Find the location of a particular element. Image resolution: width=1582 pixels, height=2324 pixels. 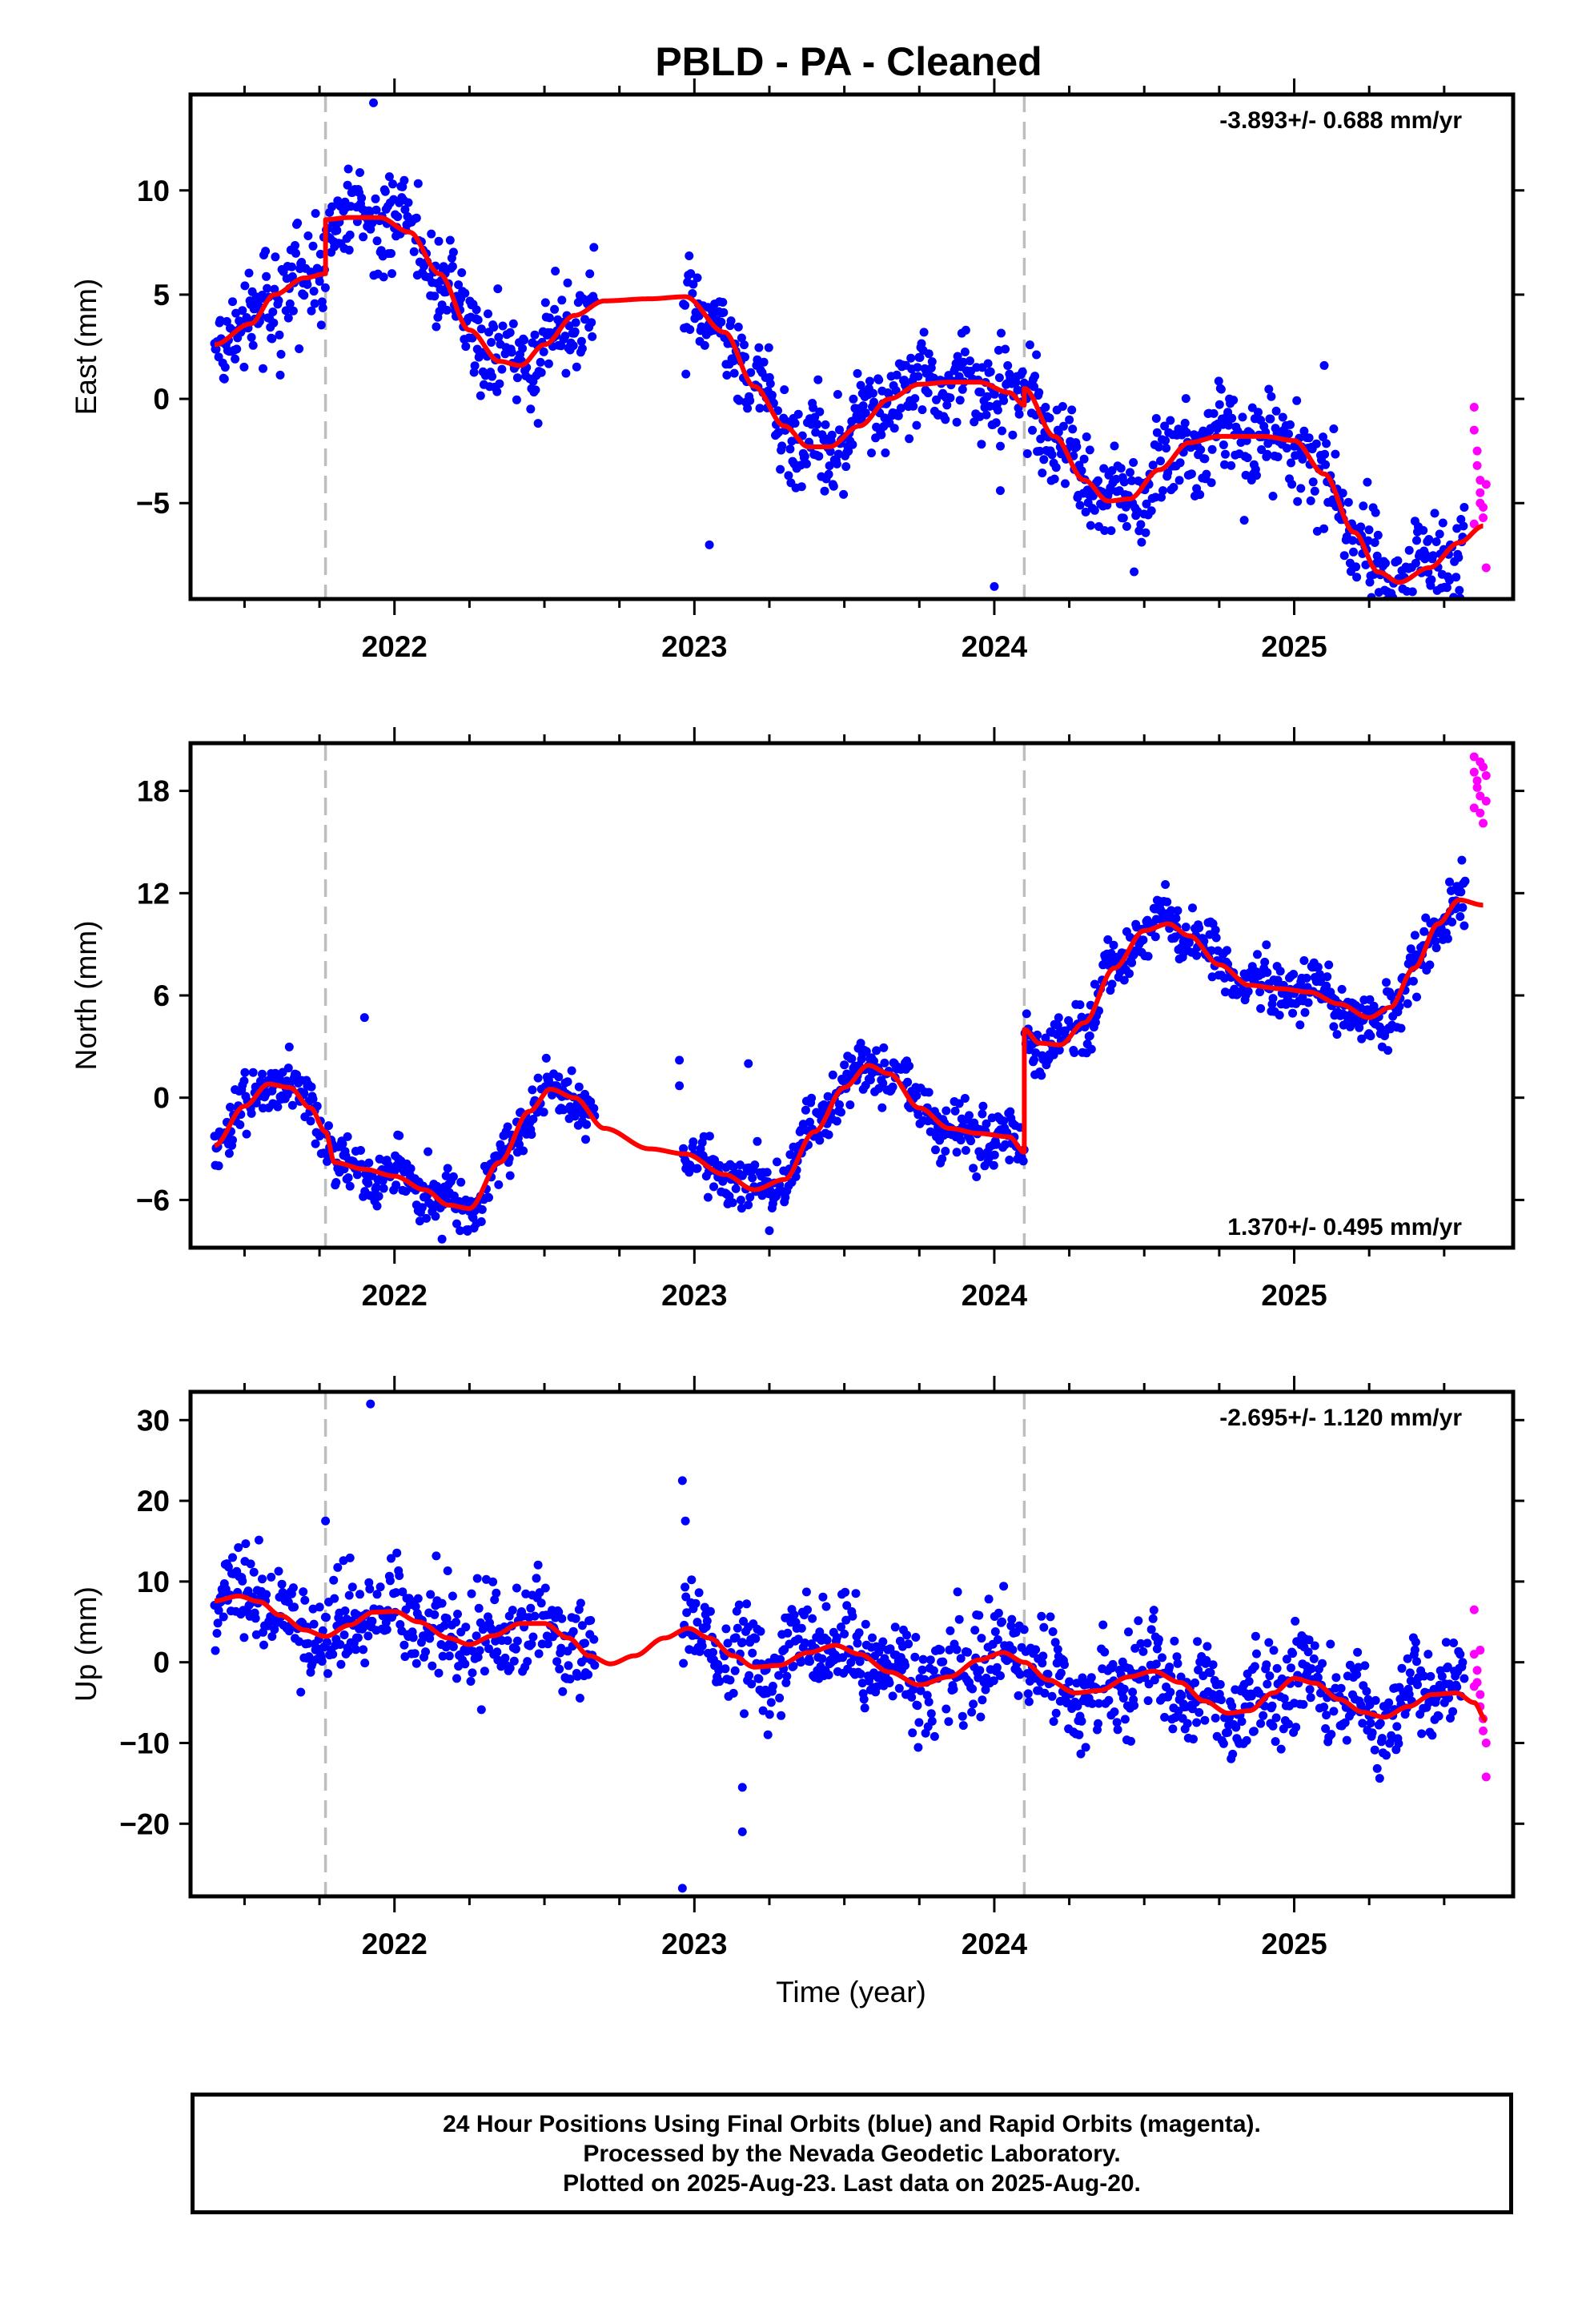

up-rapid-orbit-points is located at coordinates (1480, 1694).